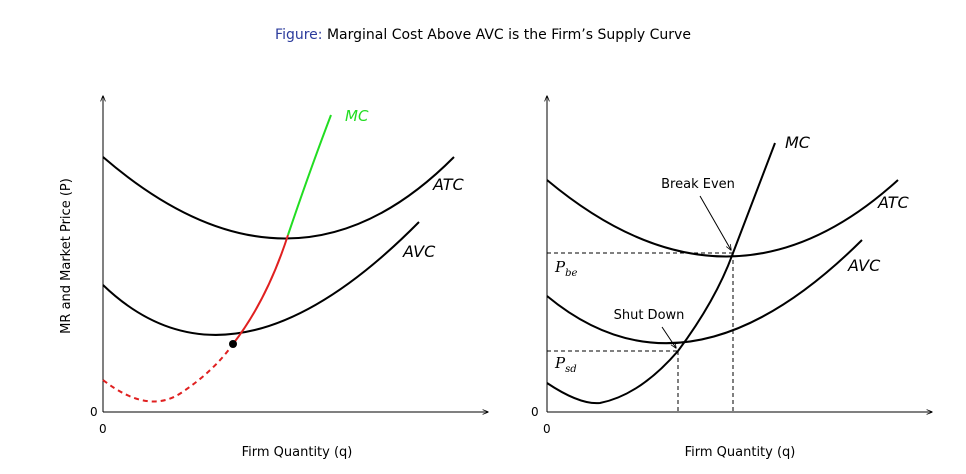  I want to click on break-even-pointer, so click(715, 222).